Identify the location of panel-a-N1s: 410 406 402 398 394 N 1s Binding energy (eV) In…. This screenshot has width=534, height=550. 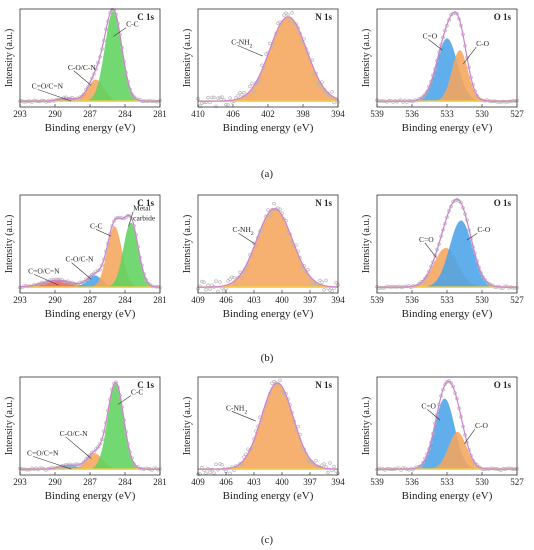
(263, 71).